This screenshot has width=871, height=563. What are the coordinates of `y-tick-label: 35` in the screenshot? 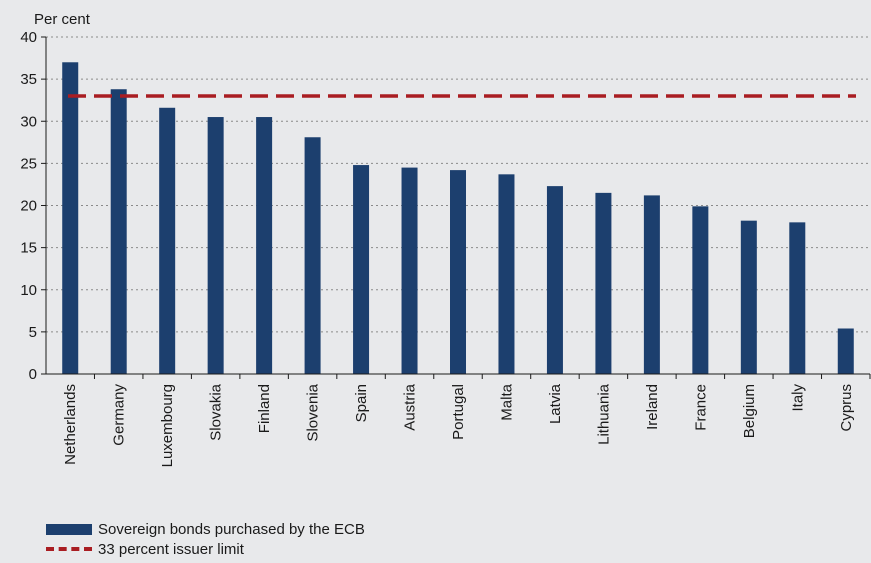 It's located at (28, 79).